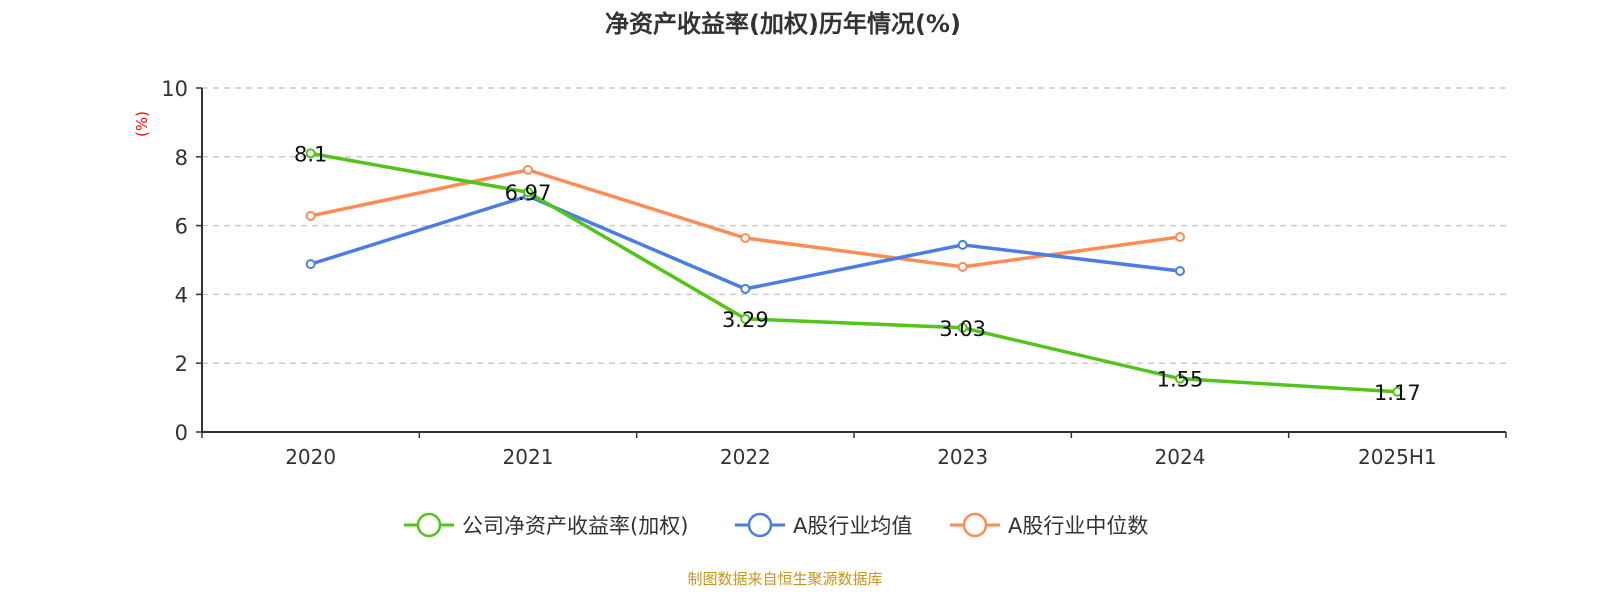 This screenshot has width=1600, height=604. Describe the element at coordinates (1397, 457) in the screenshot. I see `x-tick-label: 2025H1` at that location.